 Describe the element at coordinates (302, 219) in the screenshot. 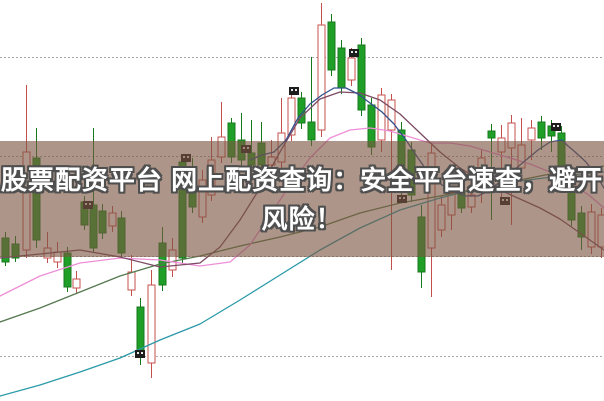

I see `headline-line-2: 风险！` at that location.